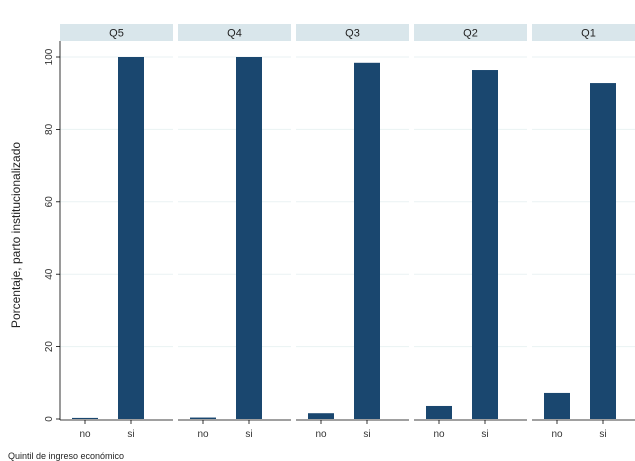 This screenshot has height=461, width=635. What do you see at coordinates (588, 34) in the screenshot?
I see `facet-header-label: Q1` at bounding box center [588, 34].